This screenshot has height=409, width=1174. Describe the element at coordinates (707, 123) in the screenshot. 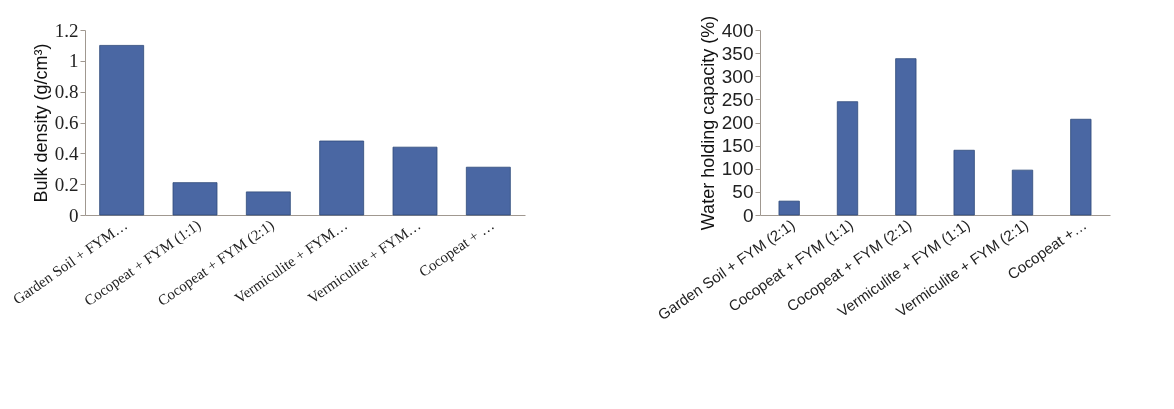

I see `y-axis-title: Water holding capacity (%)` at that location.